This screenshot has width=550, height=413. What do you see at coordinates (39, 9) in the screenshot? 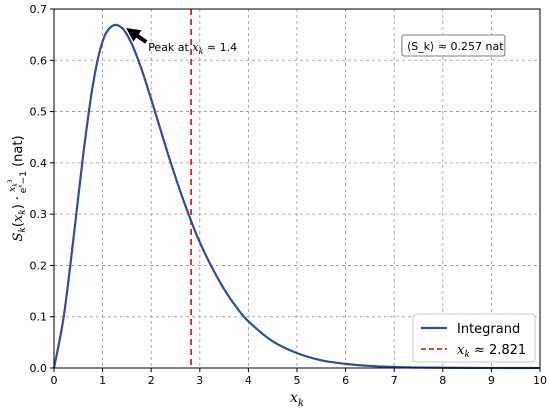
I see `y-tick-label: 0.7` at bounding box center [39, 9].